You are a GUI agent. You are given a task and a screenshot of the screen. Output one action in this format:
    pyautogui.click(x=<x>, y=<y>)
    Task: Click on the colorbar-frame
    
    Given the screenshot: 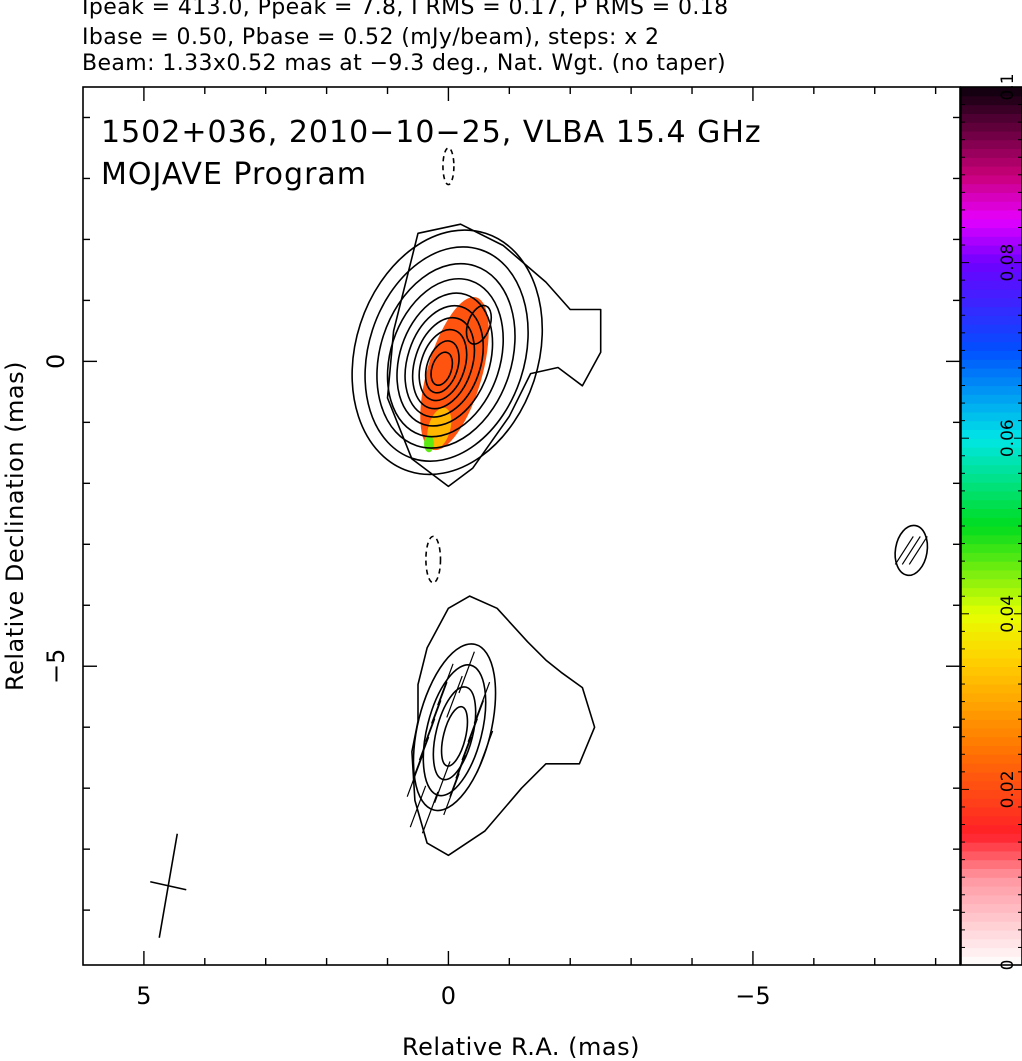 What is the action you would take?
    pyautogui.click(x=991, y=526)
    